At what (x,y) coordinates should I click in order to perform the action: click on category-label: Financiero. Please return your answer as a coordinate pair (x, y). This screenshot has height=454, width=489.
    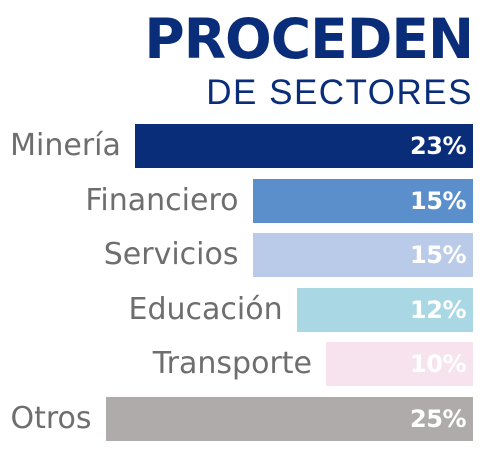
    Looking at the image, I should click on (162, 200).